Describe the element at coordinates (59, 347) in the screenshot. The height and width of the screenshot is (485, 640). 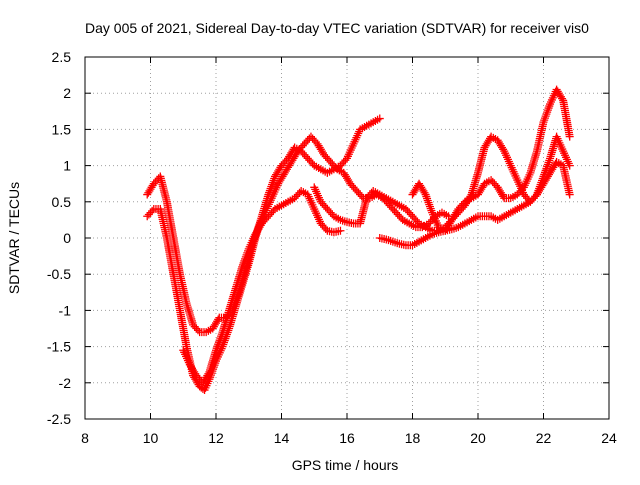
I see `y-tick-label: -1.5` at that location.